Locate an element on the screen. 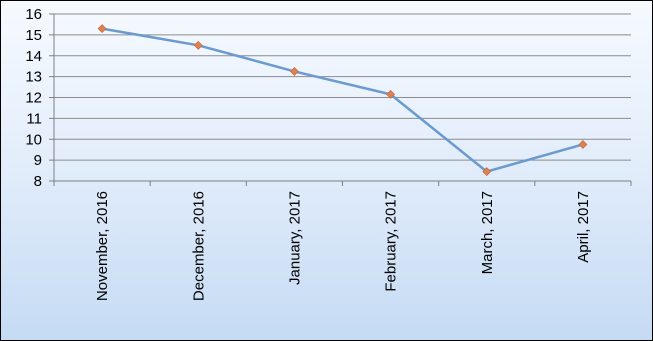 Image resolution: width=653 pixels, height=341 pixels. y-tick-label: 10 is located at coordinates (33, 139).